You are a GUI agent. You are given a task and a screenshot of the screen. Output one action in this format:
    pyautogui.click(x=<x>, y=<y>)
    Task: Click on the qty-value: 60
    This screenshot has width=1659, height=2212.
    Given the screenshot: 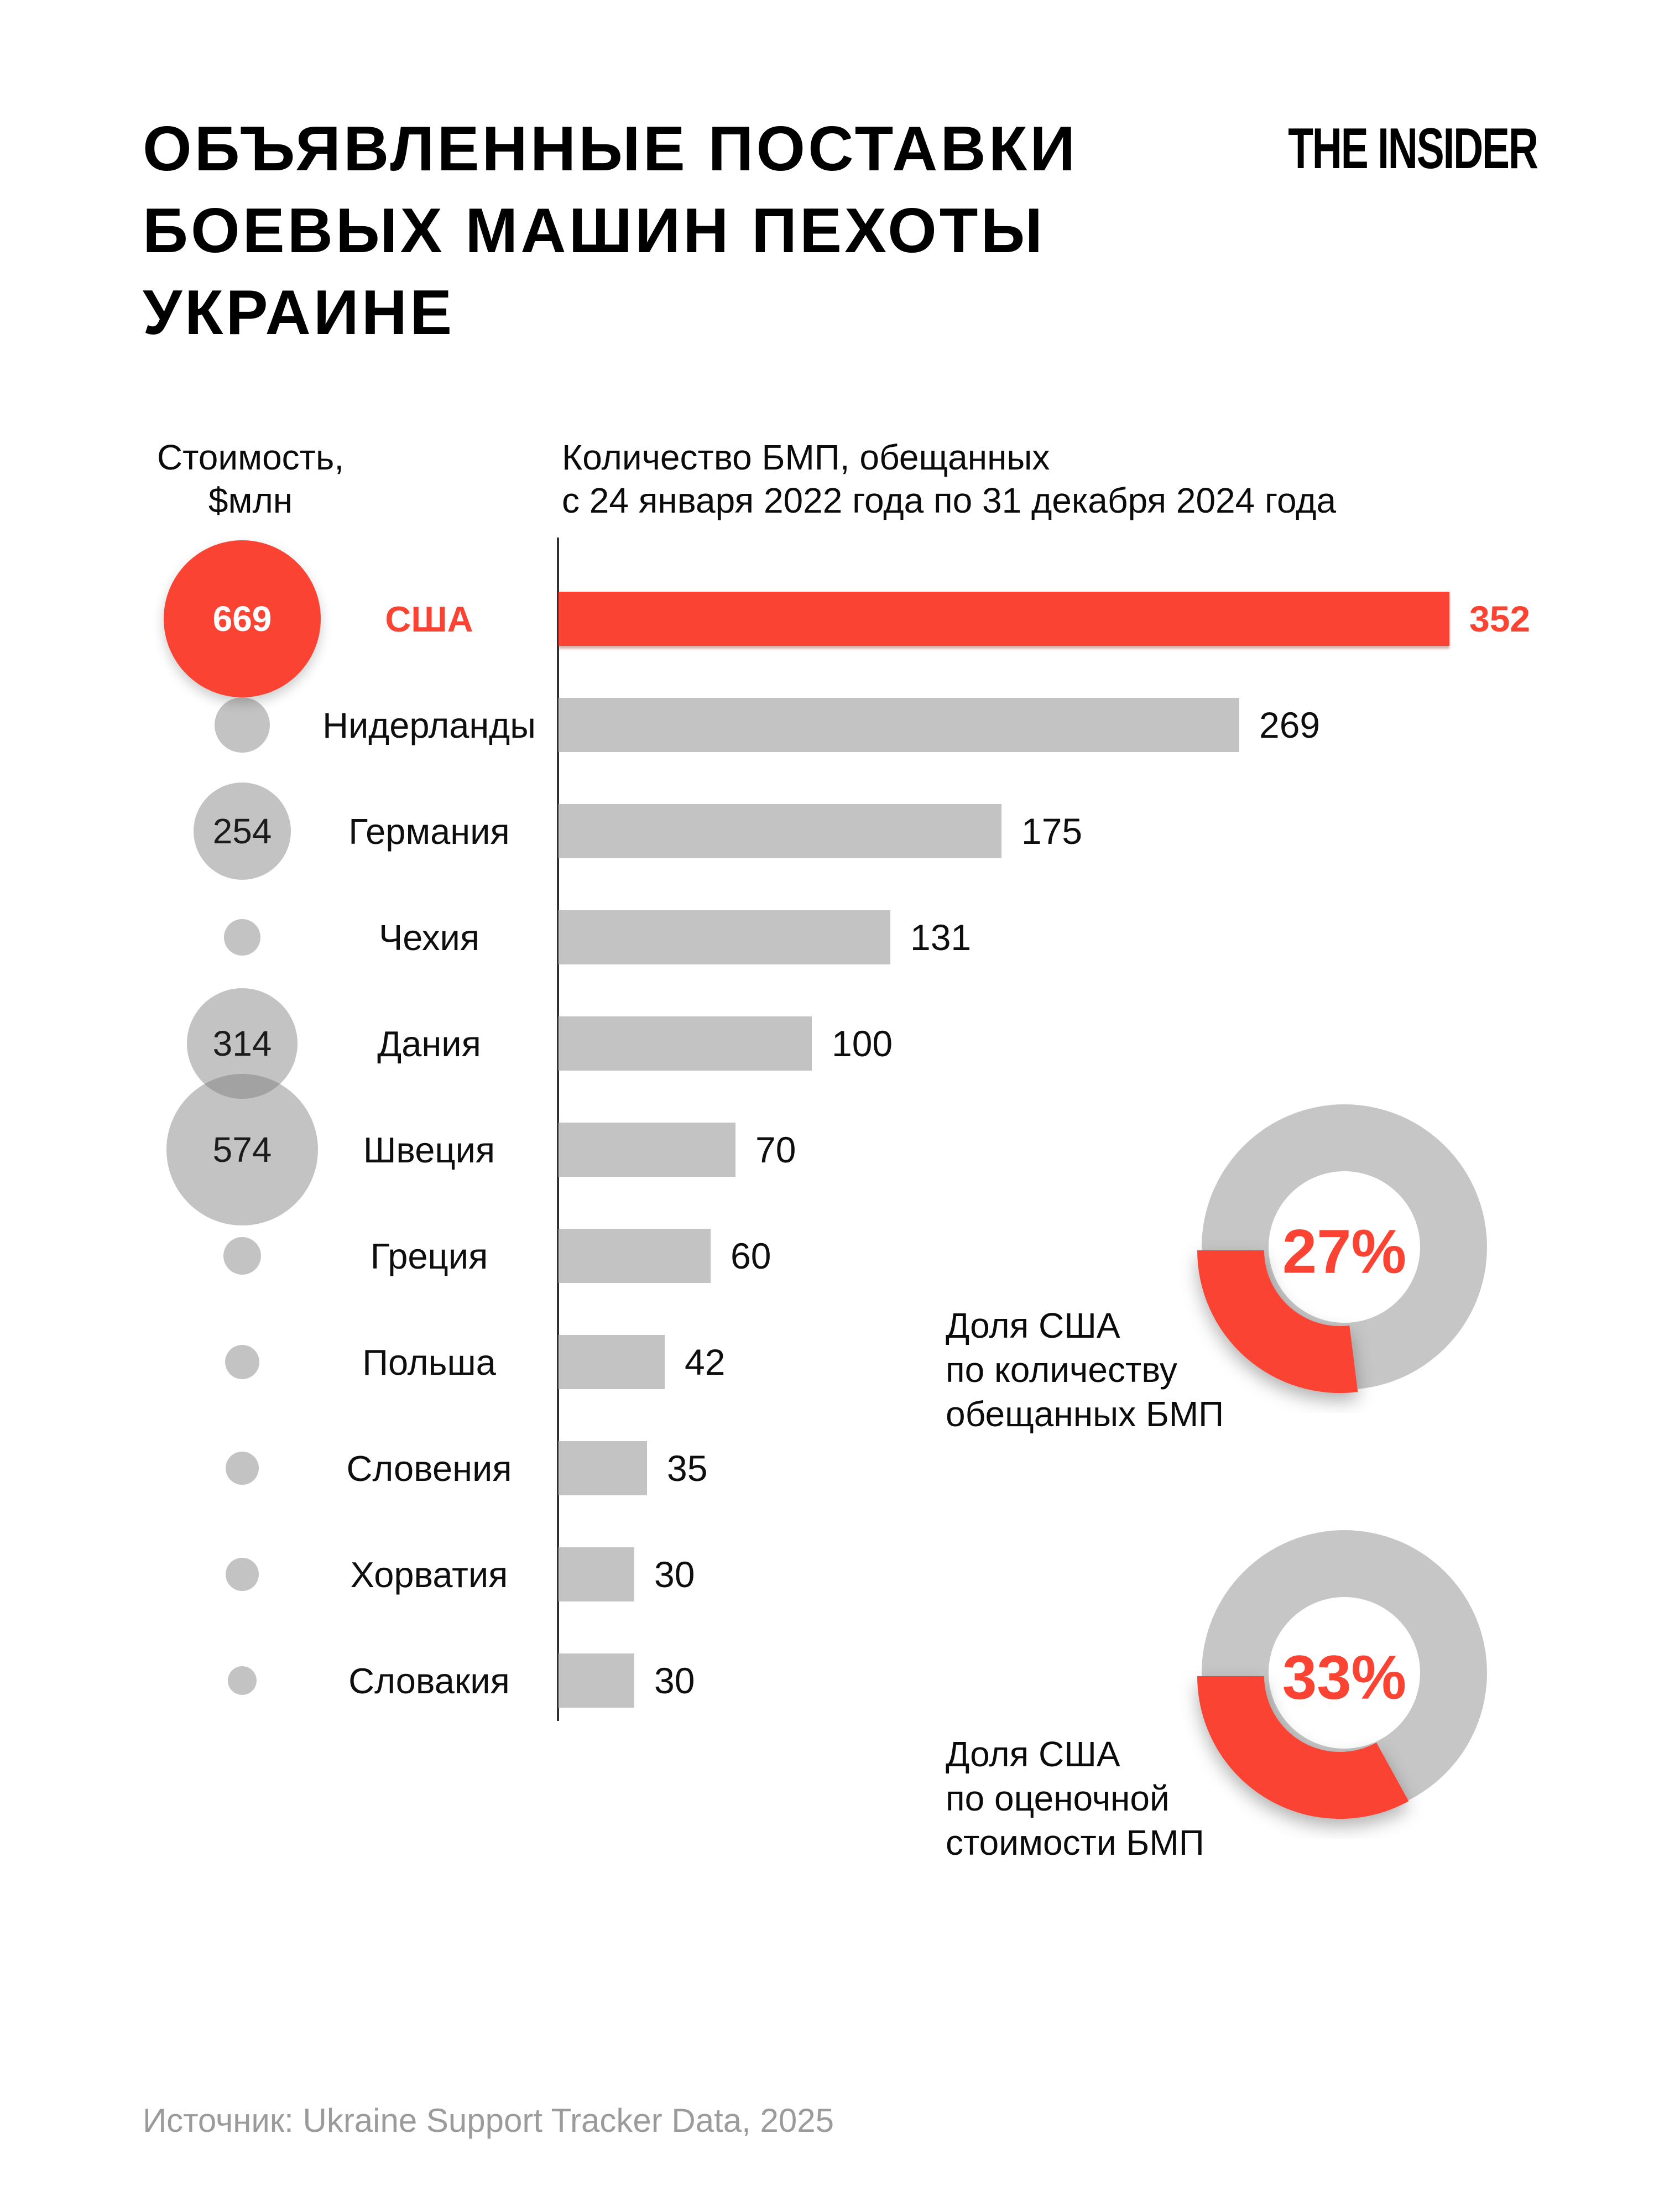 What is the action you would take?
    pyautogui.click(x=751, y=1256)
    